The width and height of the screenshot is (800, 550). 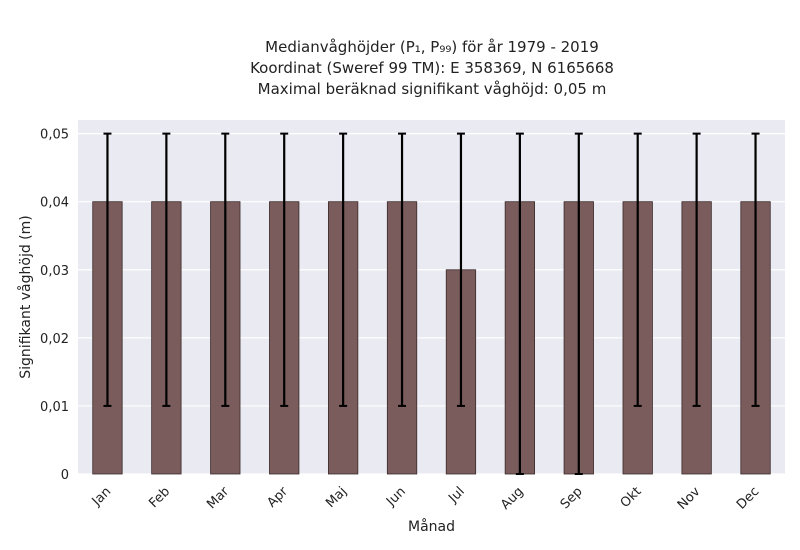 I want to click on y-axis-label: Signifikant våghöjd (m), so click(x=25, y=296).